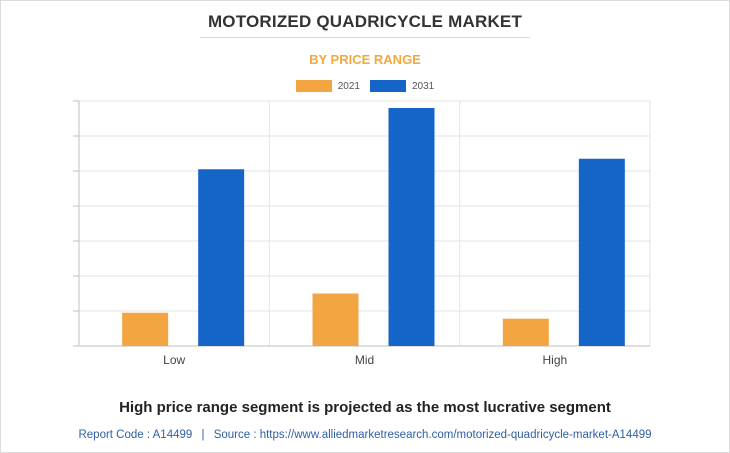  I want to click on x-tick-label-low: Low, so click(174, 360).